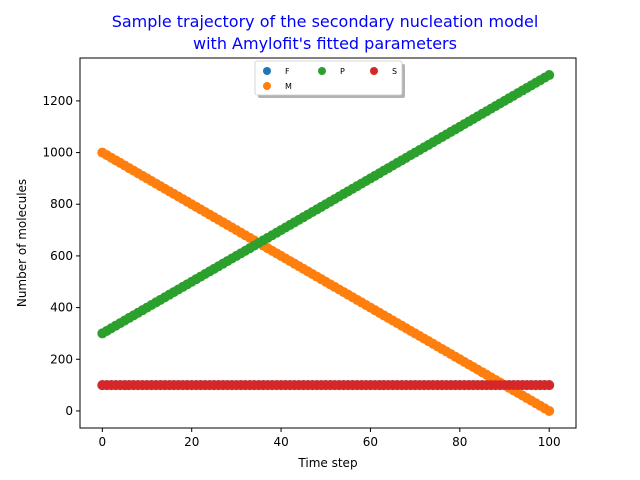 The image size is (640, 480). What do you see at coordinates (374, 71) in the screenshot?
I see `legend-marker-s` at bounding box center [374, 71].